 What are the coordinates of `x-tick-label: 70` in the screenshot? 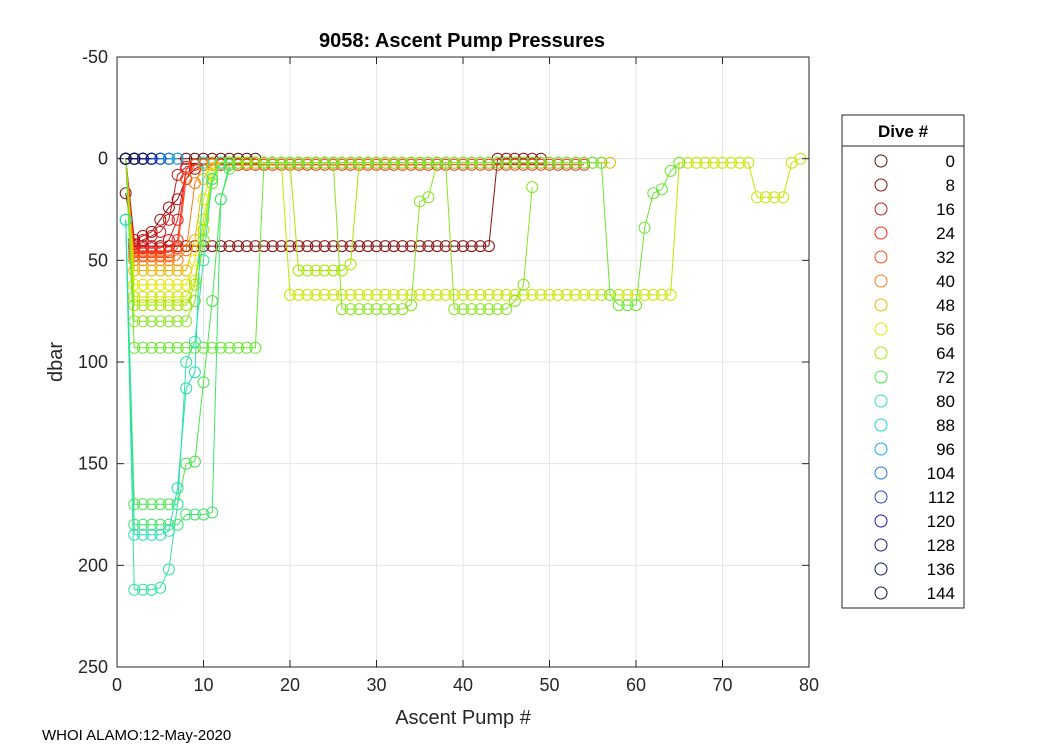 It's located at (722, 685).